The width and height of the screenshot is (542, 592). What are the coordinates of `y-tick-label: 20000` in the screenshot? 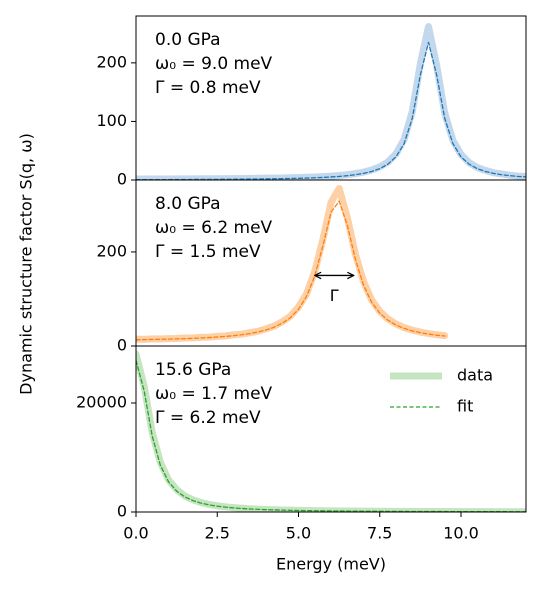 It's located at (101, 402).